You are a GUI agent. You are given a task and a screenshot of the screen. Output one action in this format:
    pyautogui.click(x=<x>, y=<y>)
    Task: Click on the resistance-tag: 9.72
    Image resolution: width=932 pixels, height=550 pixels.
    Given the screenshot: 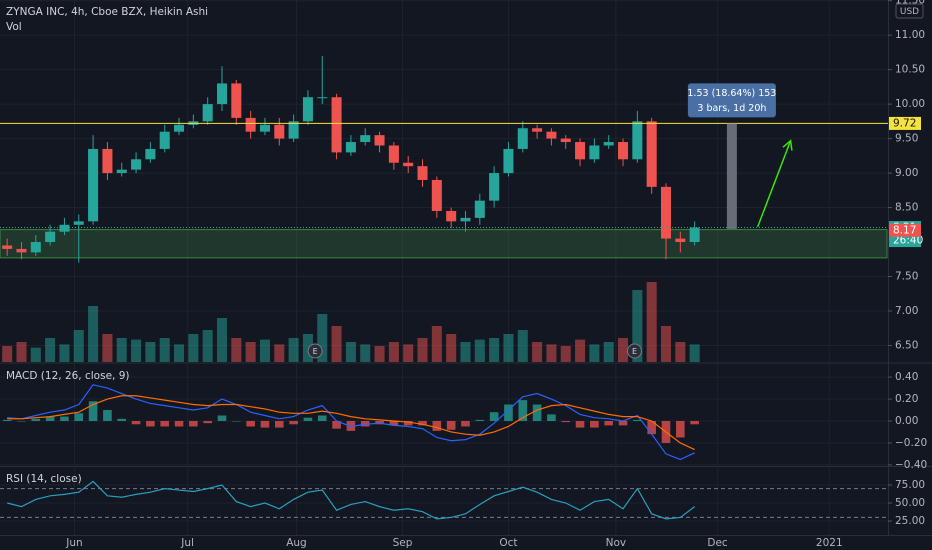 What is the action you would take?
    pyautogui.click(x=904, y=123)
    